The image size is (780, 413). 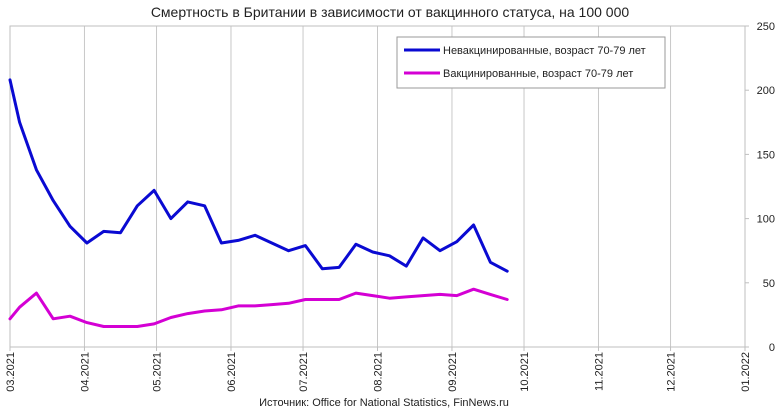 I want to click on x-tick-label: 03.2021, so click(x=11, y=372).